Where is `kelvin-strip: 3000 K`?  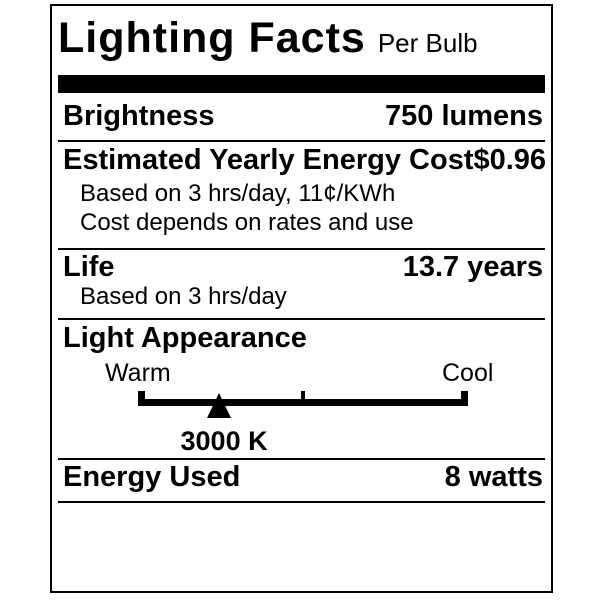
kelvin-strip: 3000 K is located at coordinates (303, 442).